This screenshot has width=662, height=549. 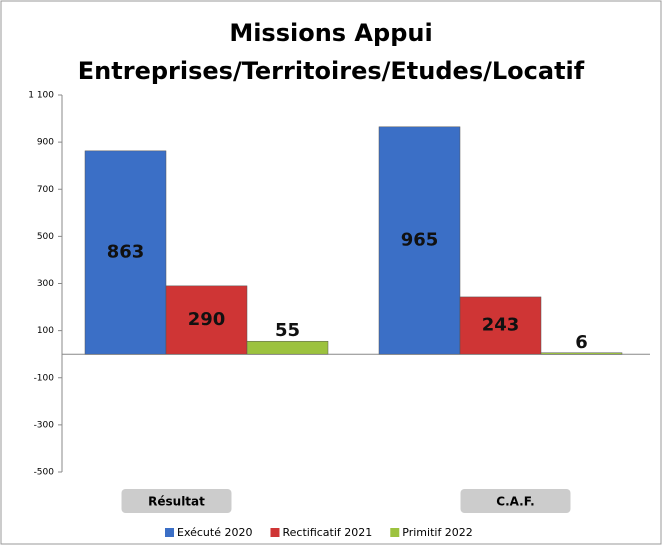 What do you see at coordinates (44, 425) in the screenshot?
I see `y-tick-label: -300` at bounding box center [44, 425].